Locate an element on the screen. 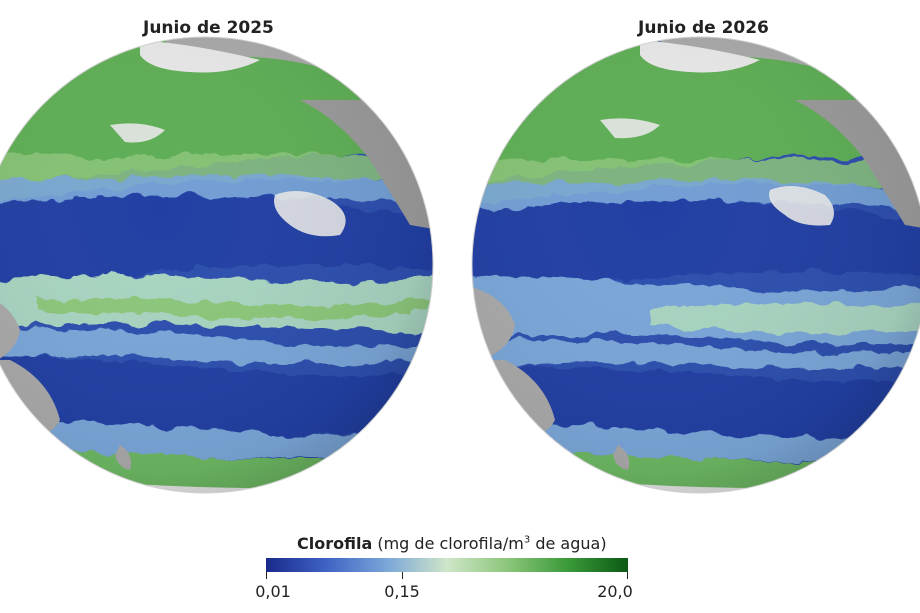  panel-title-2026: Junio de 2026 is located at coordinates (703, 28).